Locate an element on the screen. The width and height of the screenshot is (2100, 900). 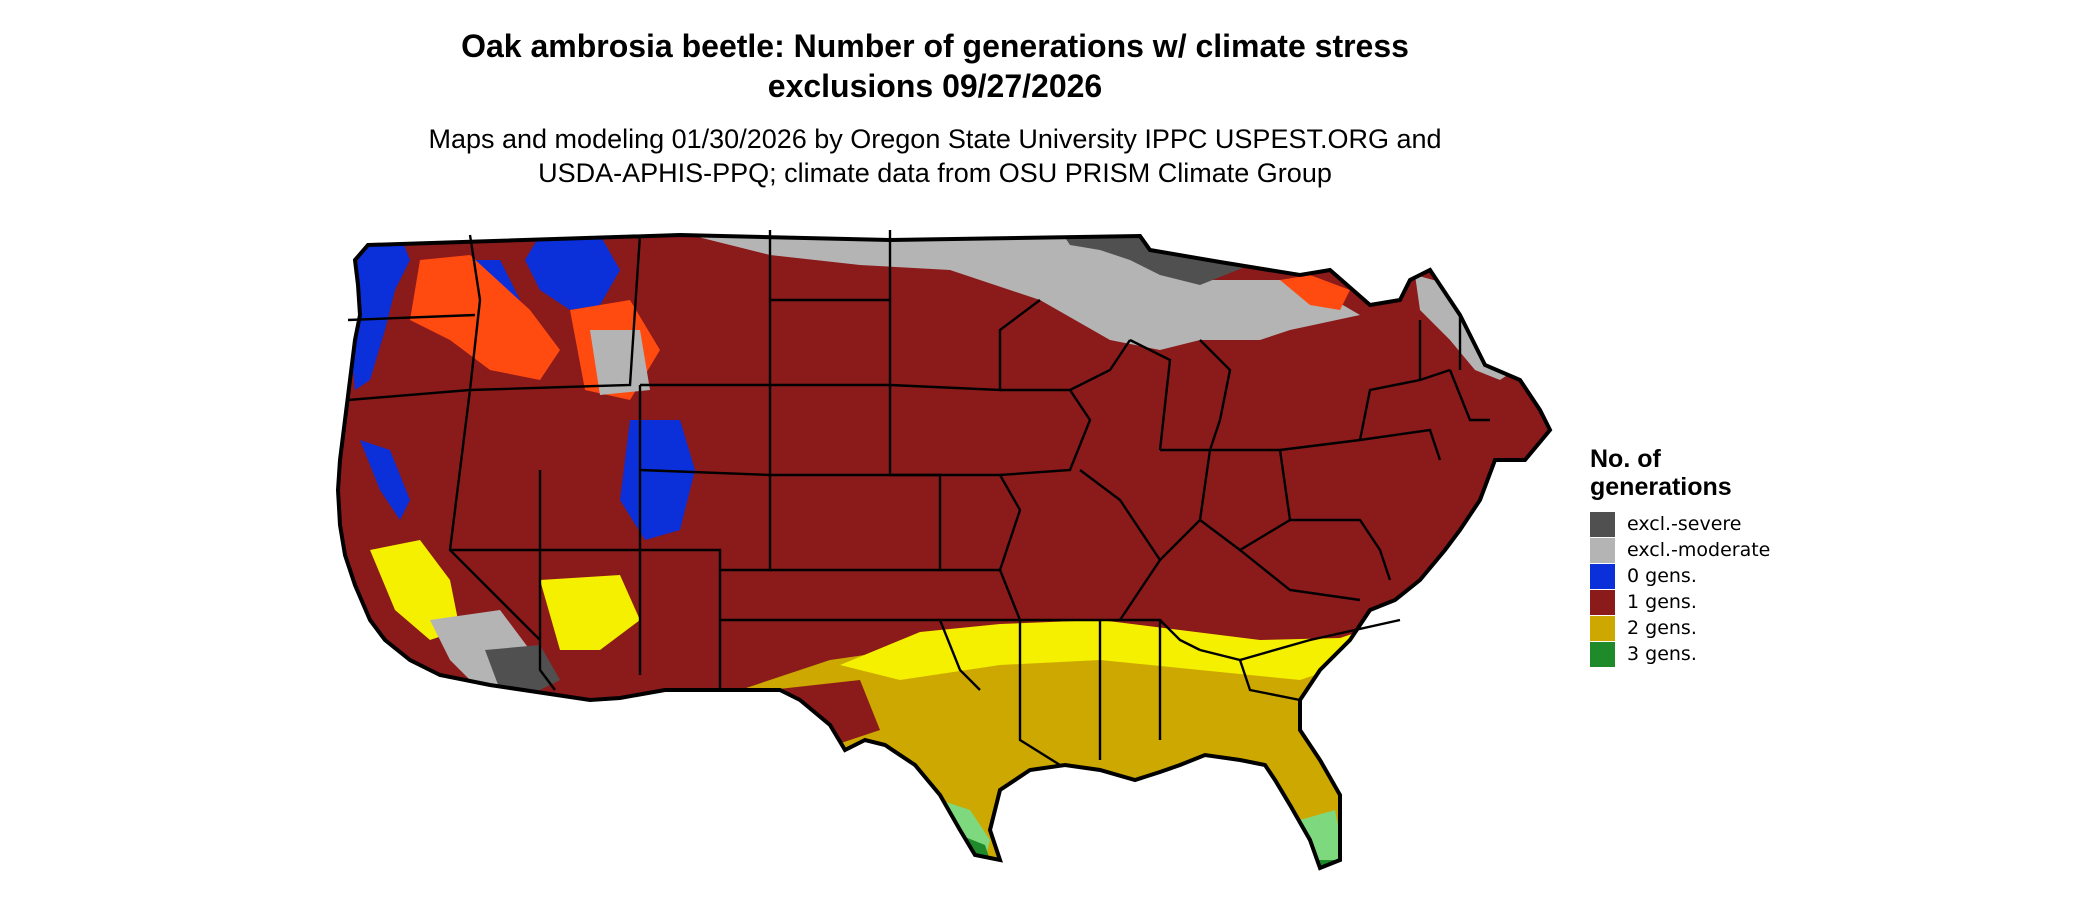
legend-item: 1 gens. is located at coordinates (1690, 602).